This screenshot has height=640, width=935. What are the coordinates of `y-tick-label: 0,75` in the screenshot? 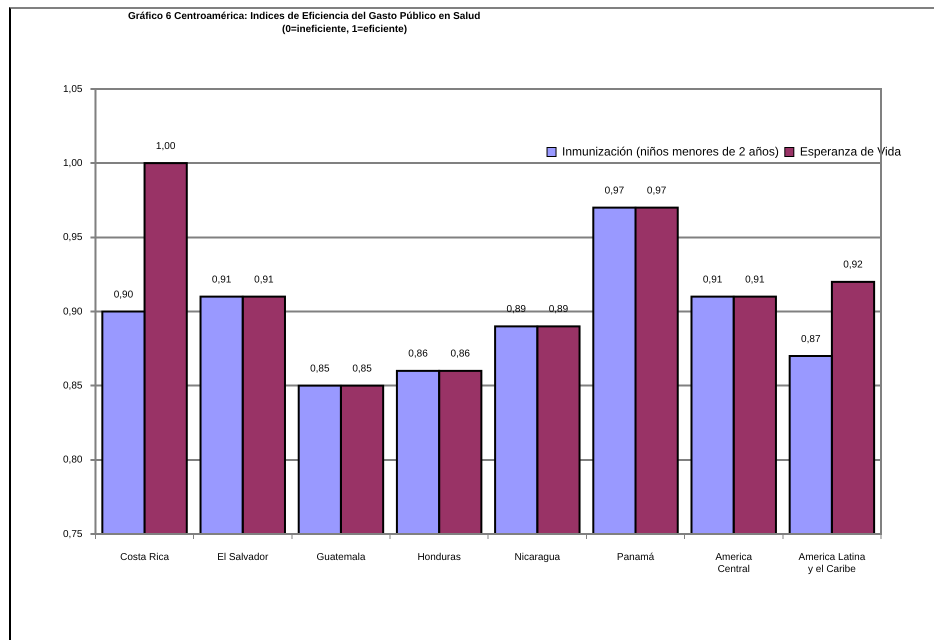 It's located at (72, 534).